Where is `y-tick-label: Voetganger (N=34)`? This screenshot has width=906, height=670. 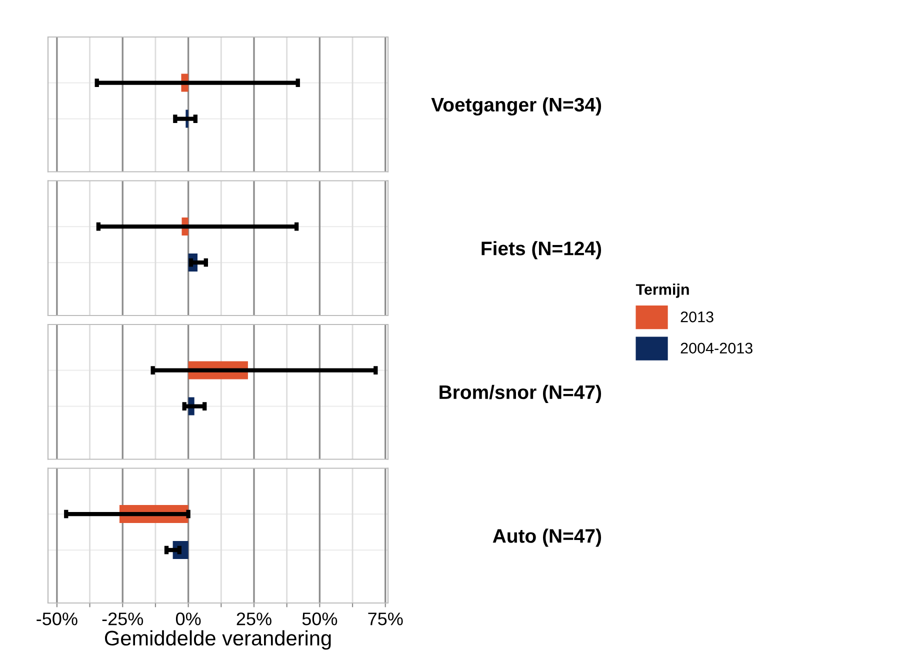
y-tick-label: Voetganger (N=34) is located at coordinates (516, 106).